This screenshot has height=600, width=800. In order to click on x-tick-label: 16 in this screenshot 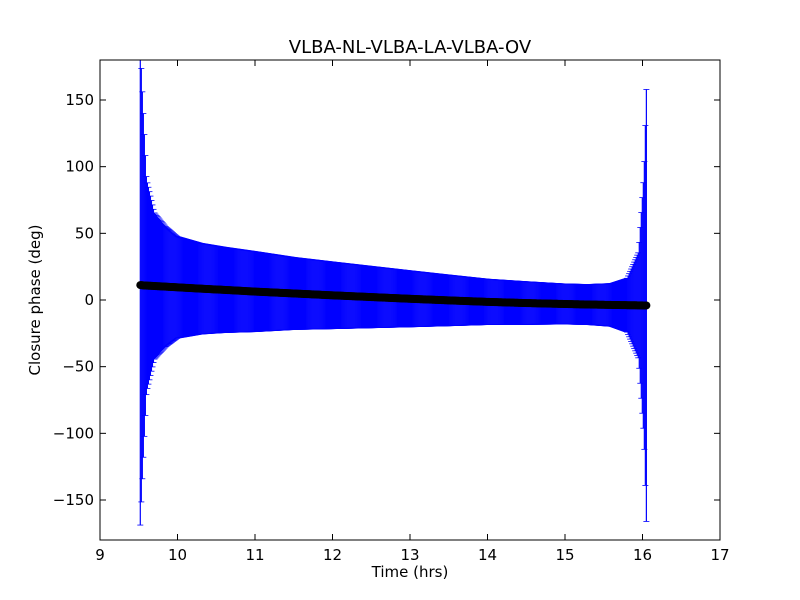, I will do `click(642, 555)`.